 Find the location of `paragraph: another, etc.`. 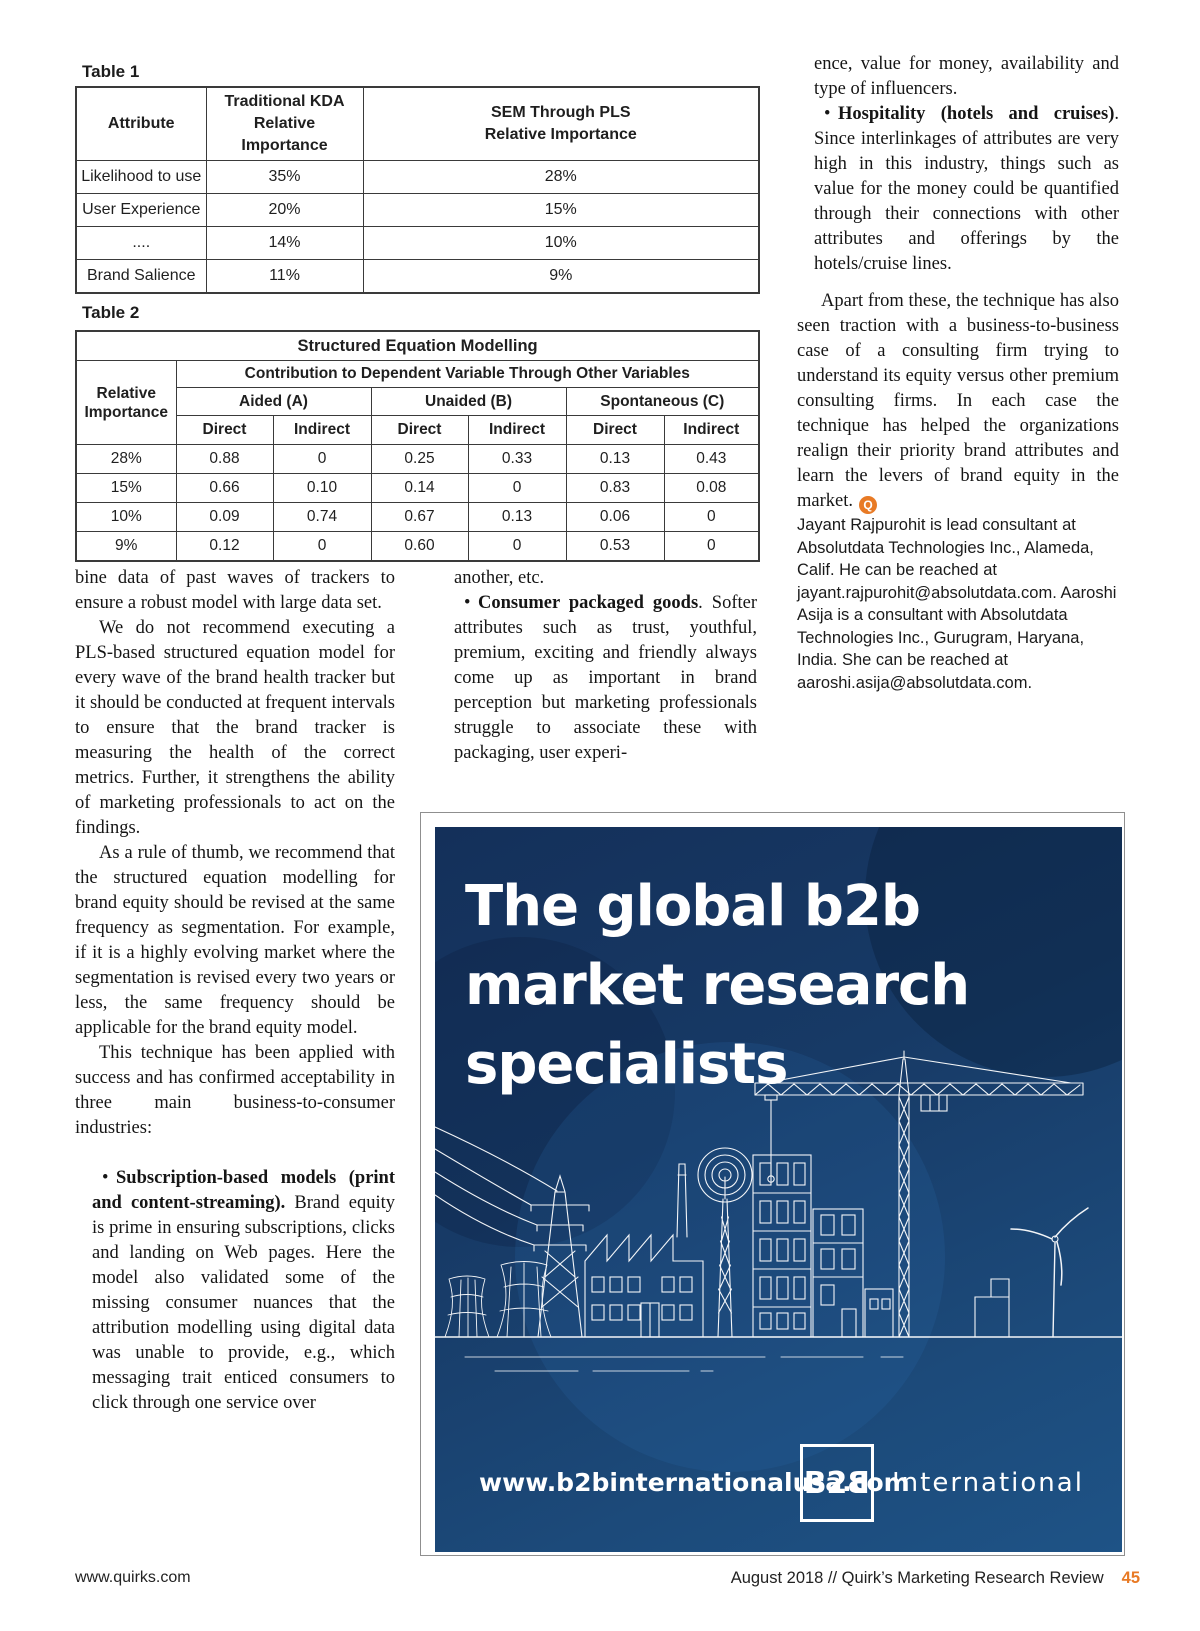

paragraph: another, etc. is located at coordinates (499, 578).